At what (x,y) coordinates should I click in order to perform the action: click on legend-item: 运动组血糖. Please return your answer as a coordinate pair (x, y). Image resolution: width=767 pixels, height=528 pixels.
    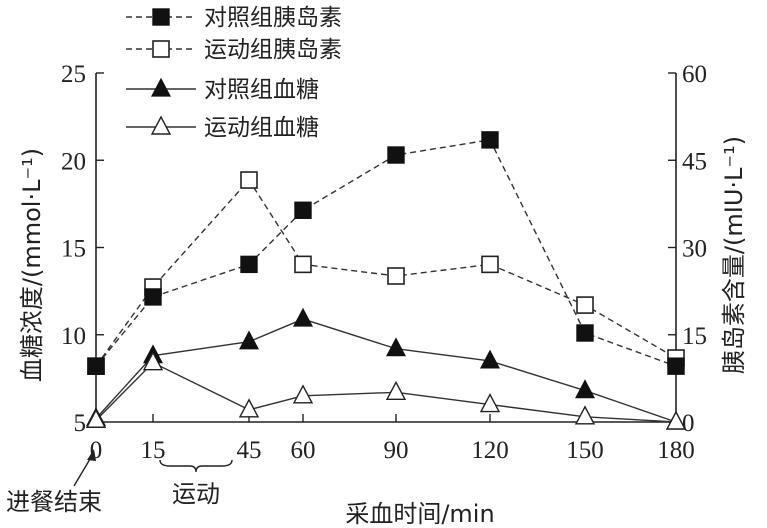
    Looking at the image, I should click on (222, 128).